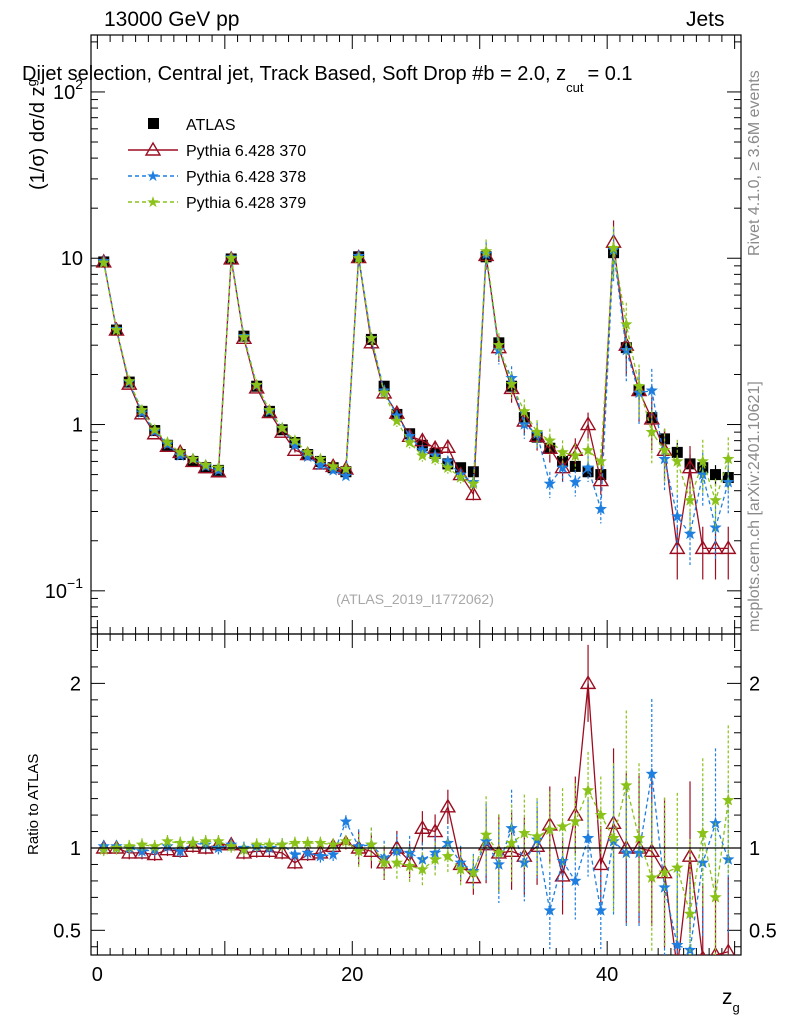 The height and width of the screenshot is (1024, 786). What do you see at coordinates (68, 90) in the screenshot?
I see `main-y-tick-label: 102` at bounding box center [68, 90].